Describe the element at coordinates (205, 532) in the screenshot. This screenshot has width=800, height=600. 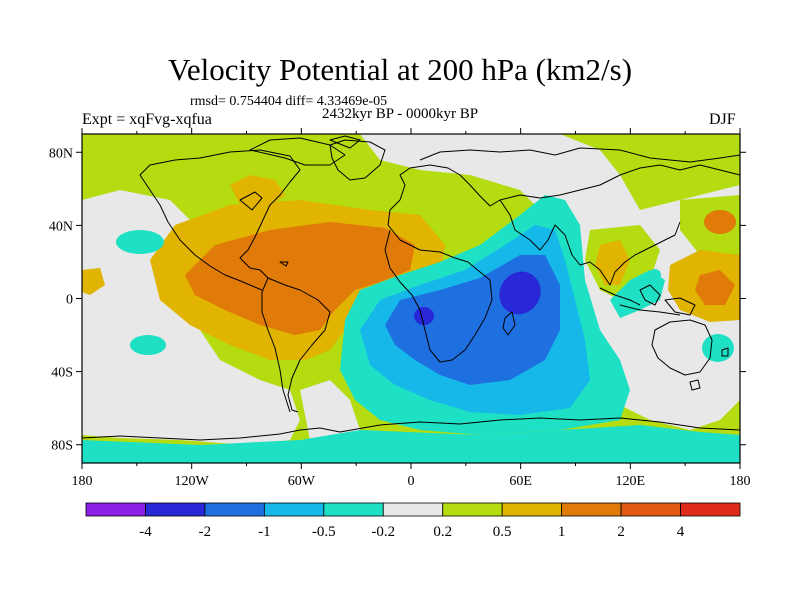
I see `colorbar-label: -2` at that location.